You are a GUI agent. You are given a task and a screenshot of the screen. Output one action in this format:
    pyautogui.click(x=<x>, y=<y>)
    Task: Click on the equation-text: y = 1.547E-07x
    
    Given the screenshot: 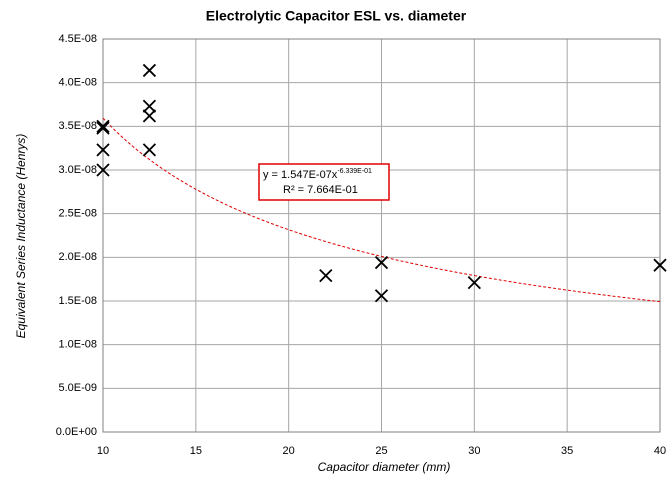 What is the action you would take?
    pyautogui.click(x=300, y=175)
    